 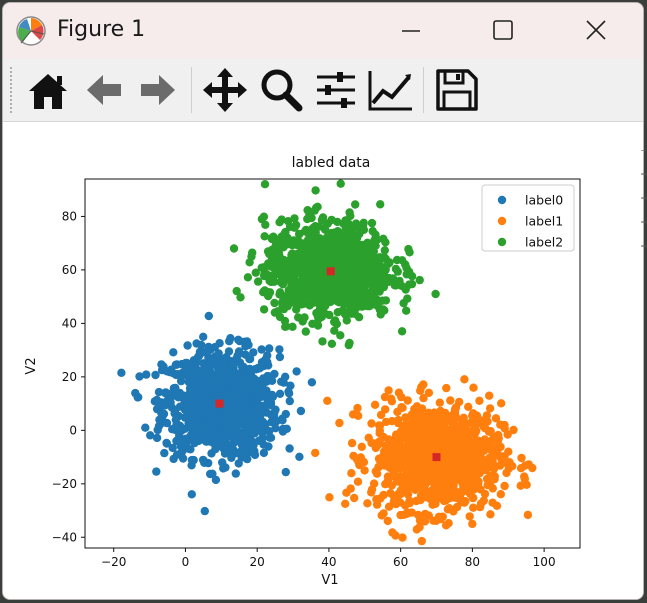 I want to click on close-button, so click(x=596, y=31).